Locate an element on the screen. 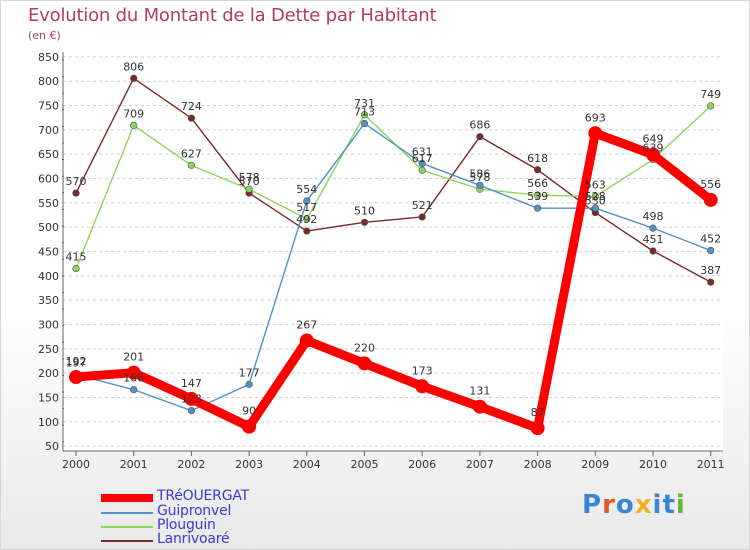 Image resolution: width=750 pixels, height=550 pixels. proxiti-logo: Proxiti is located at coordinates (634, 505).